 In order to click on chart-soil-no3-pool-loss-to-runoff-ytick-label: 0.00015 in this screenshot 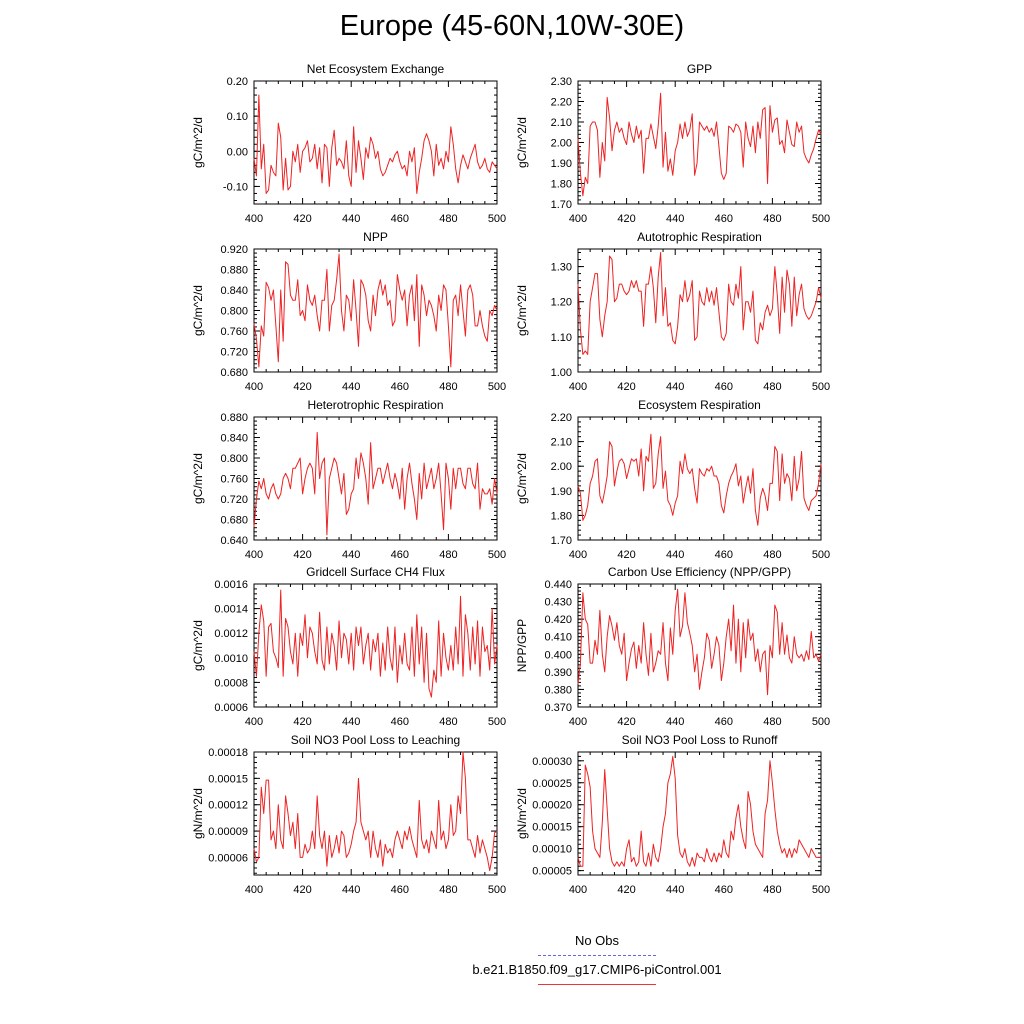, I will do `click(552, 828)`.